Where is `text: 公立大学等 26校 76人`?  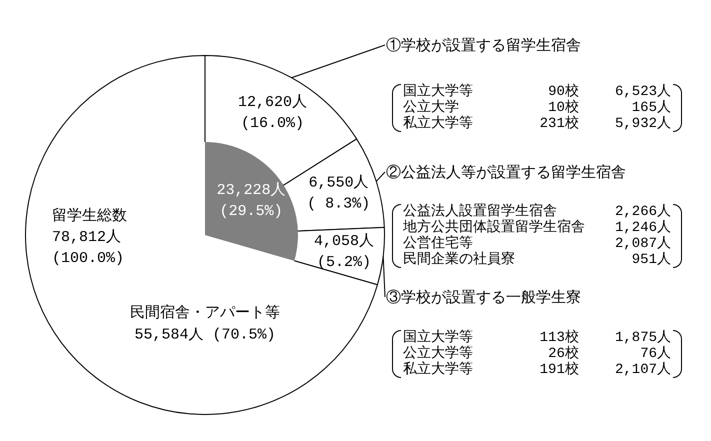
text: 公立大学等 26校 76人 is located at coordinates (537, 354).